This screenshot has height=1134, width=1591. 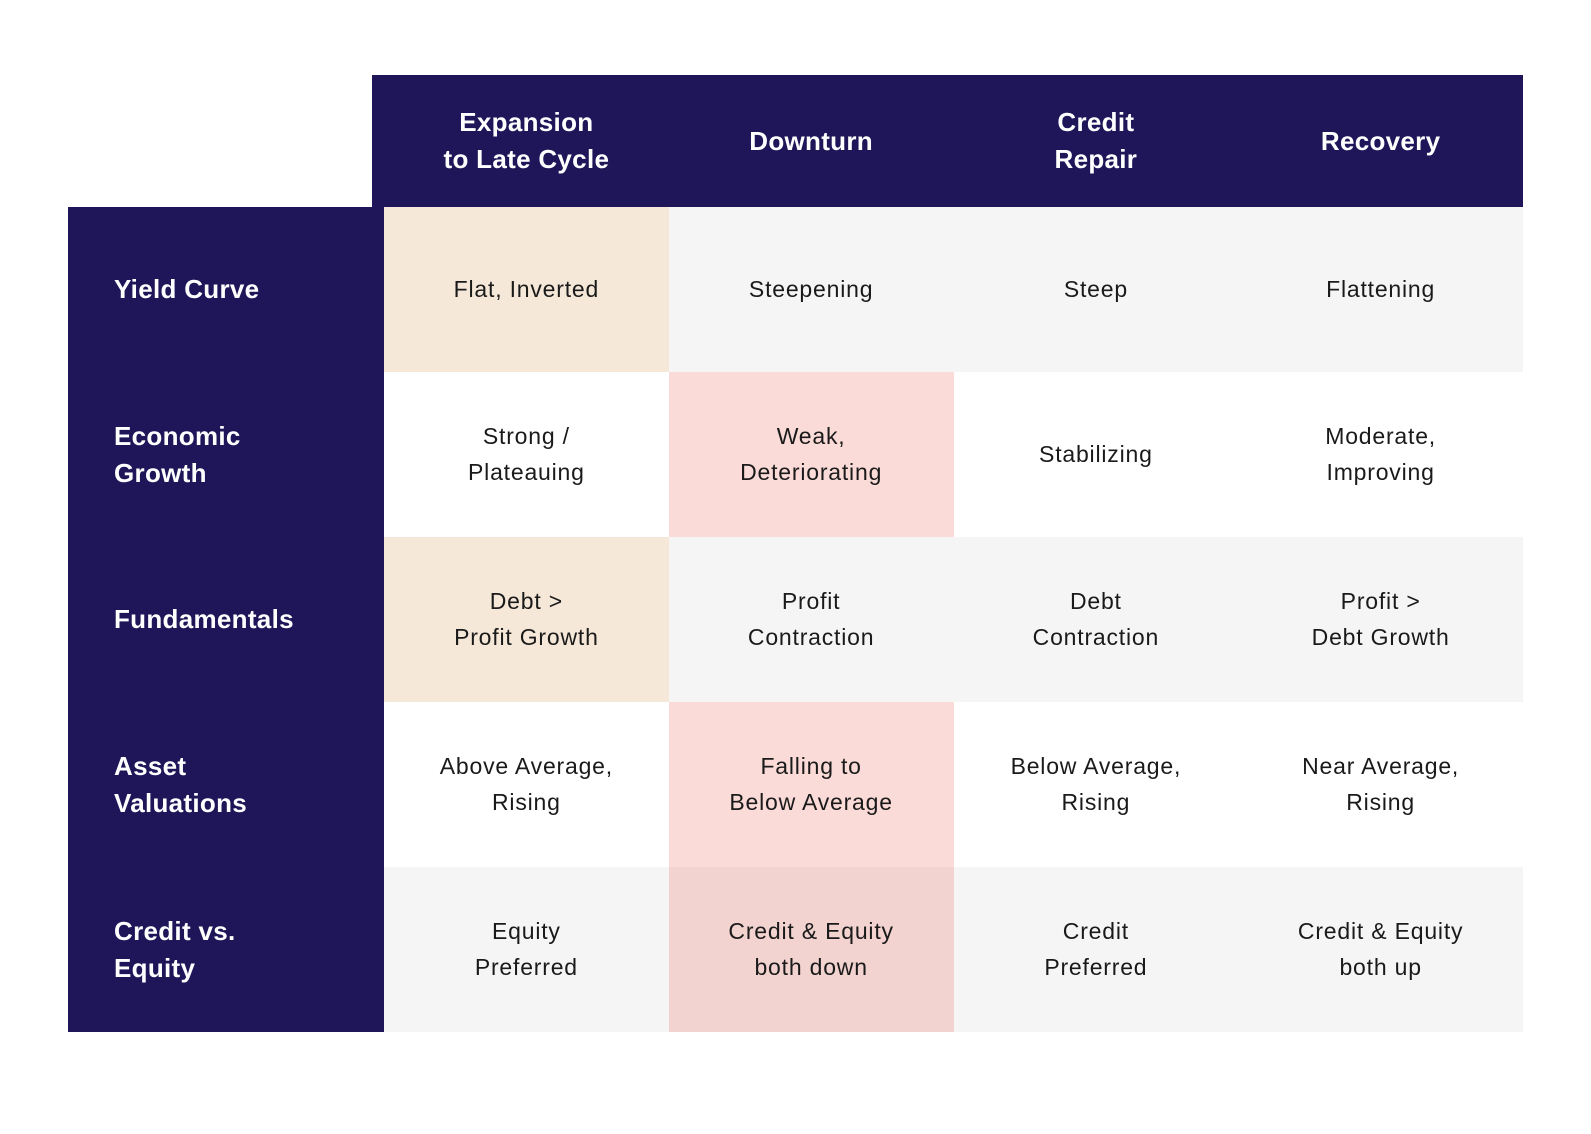 I want to click on cell-economic-growth-recovery: Moderate, Improving, so click(x=1380, y=454).